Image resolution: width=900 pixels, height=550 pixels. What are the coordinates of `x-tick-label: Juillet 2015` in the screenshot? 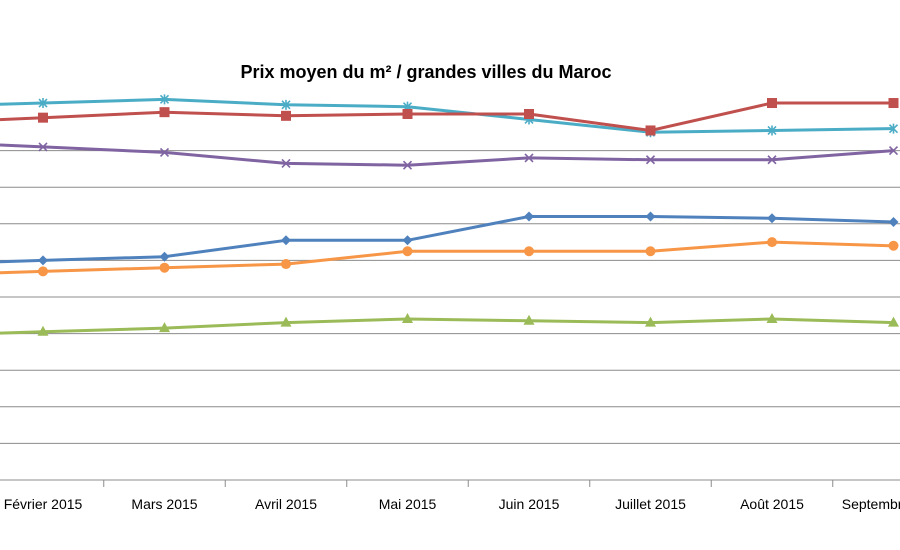 It's located at (650, 504).